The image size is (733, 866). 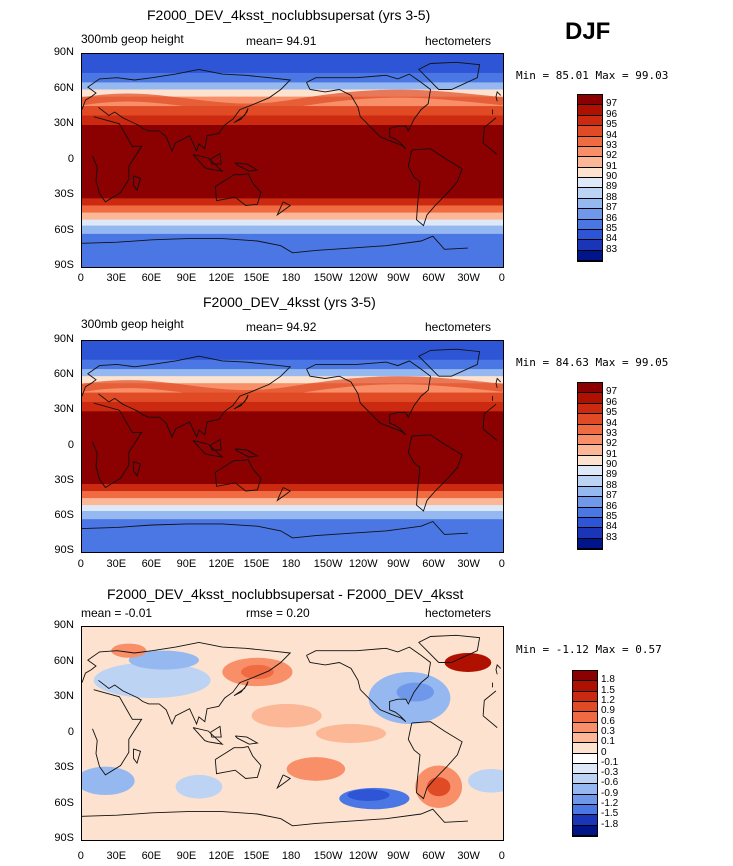 What do you see at coordinates (608, 731) in the screenshot?
I see `colorbar-label: 0.3` at bounding box center [608, 731].